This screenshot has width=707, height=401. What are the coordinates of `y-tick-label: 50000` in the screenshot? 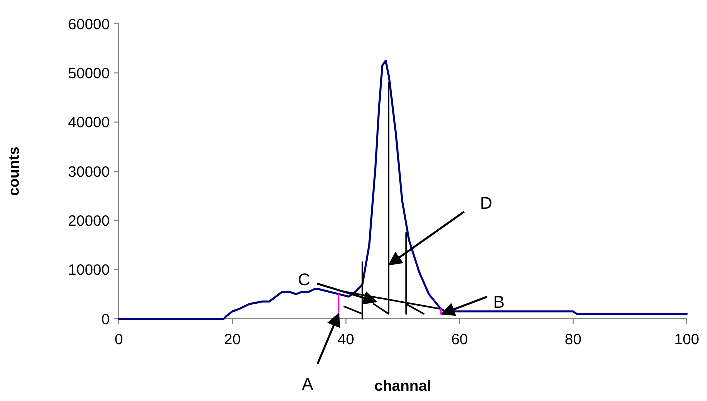 It's located at (89, 73).